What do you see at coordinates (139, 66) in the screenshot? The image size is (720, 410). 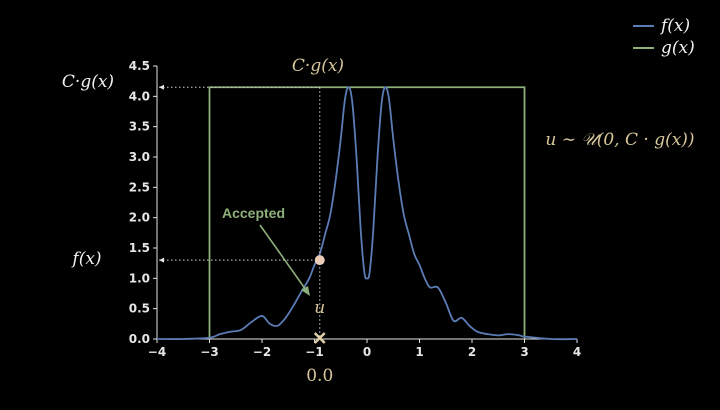 I see `y-tick-label: 4.5` at bounding box center [139, 66].